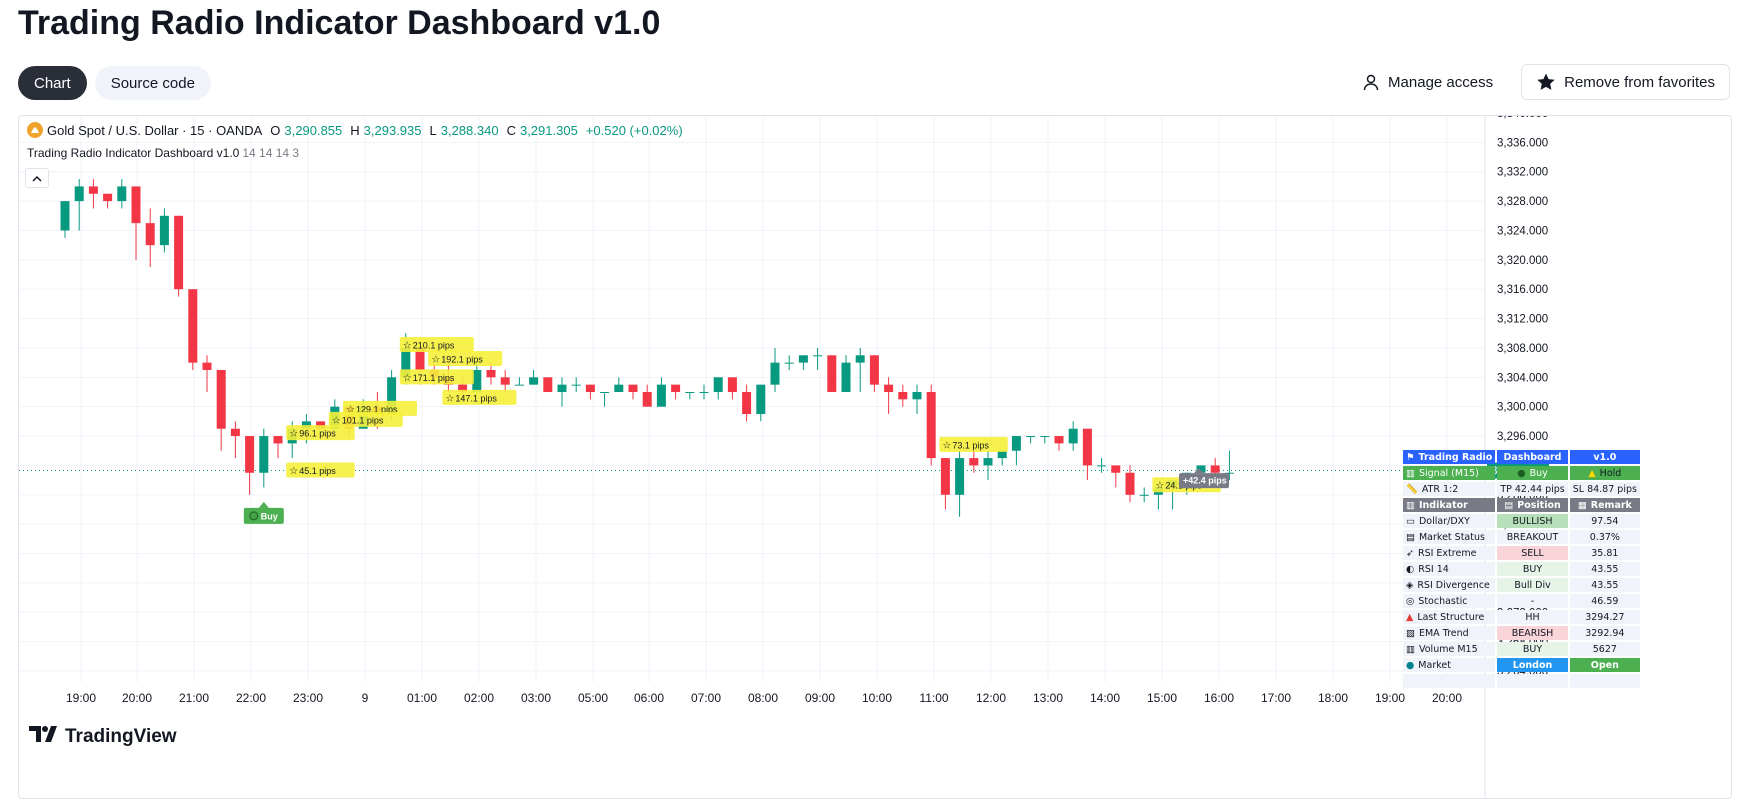  I want to click on low-value: 3,288.340, so click(469, 130).